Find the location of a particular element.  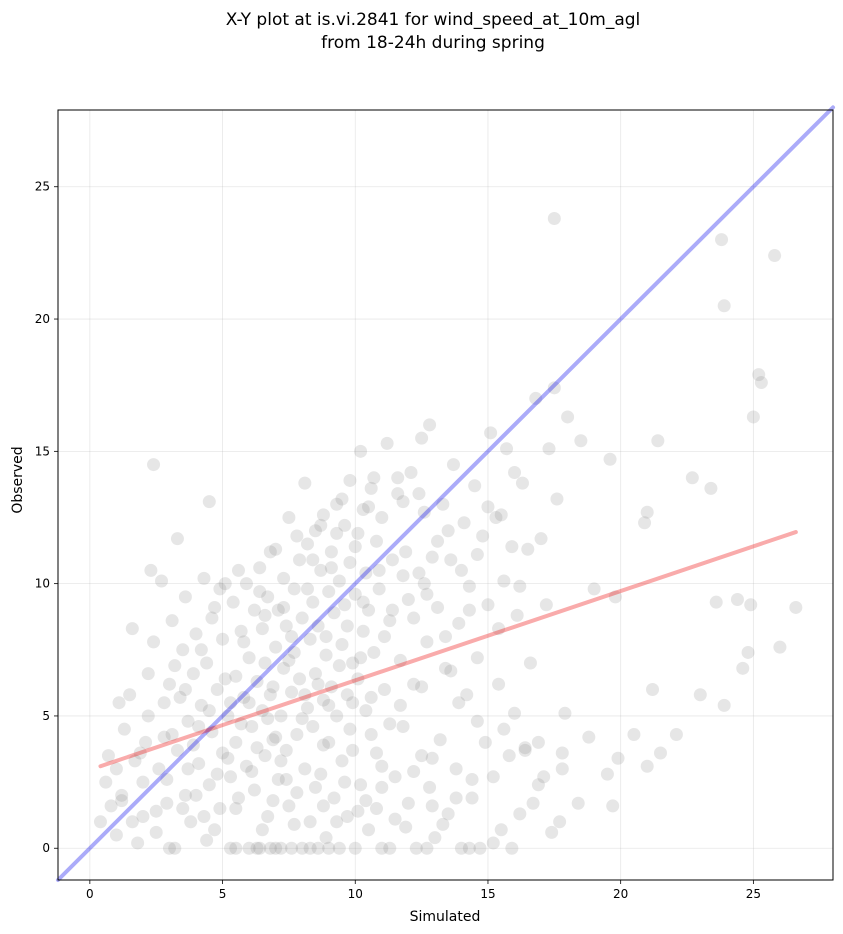

x-tick-label: 5 is located at coordinates (223, 894).